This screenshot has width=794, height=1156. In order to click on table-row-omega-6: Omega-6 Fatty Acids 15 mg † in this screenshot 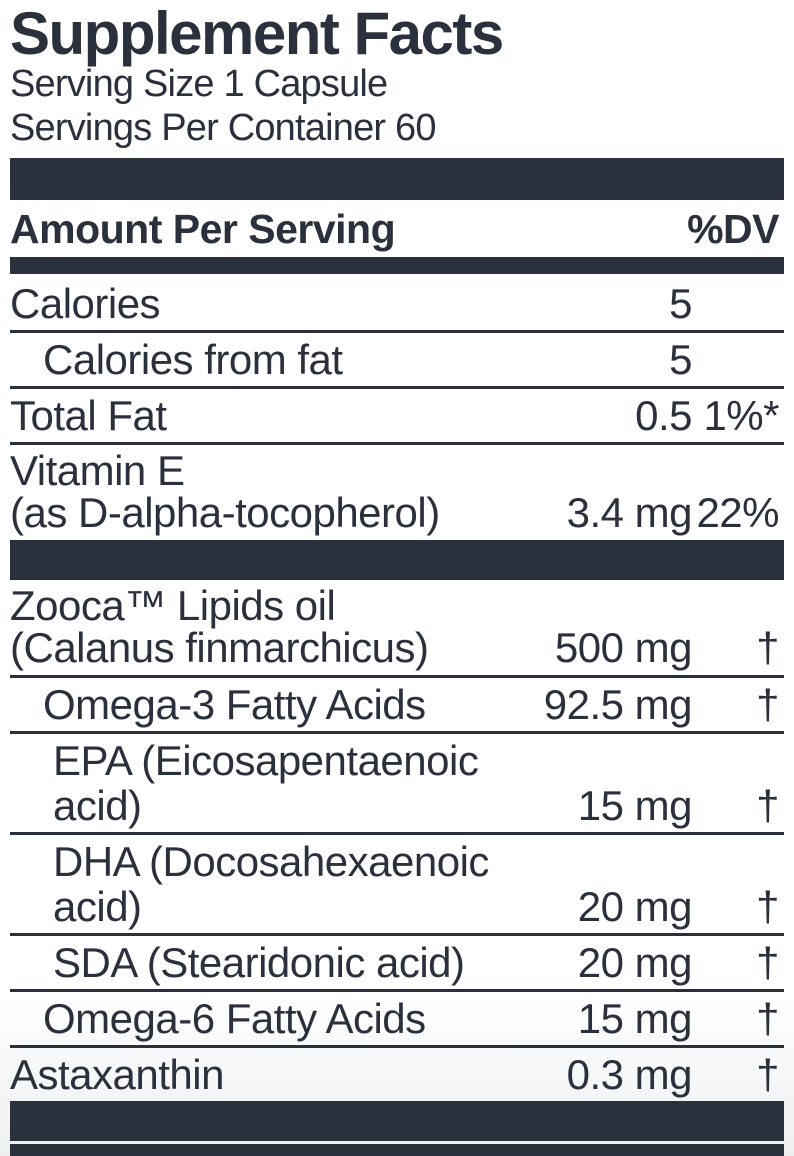, I will do `click(397, 1017)`.